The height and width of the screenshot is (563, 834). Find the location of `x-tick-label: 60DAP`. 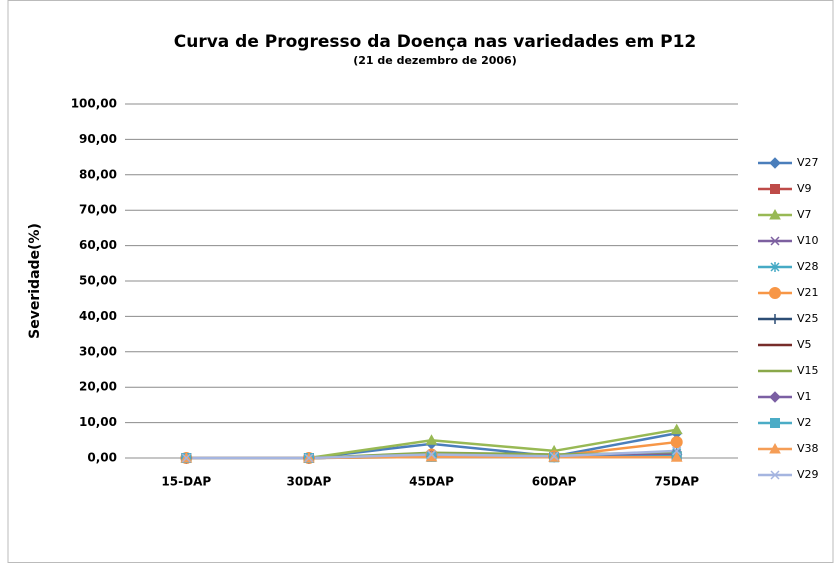

x-tick-label: 60DAP is located at coordinates (554, 482).